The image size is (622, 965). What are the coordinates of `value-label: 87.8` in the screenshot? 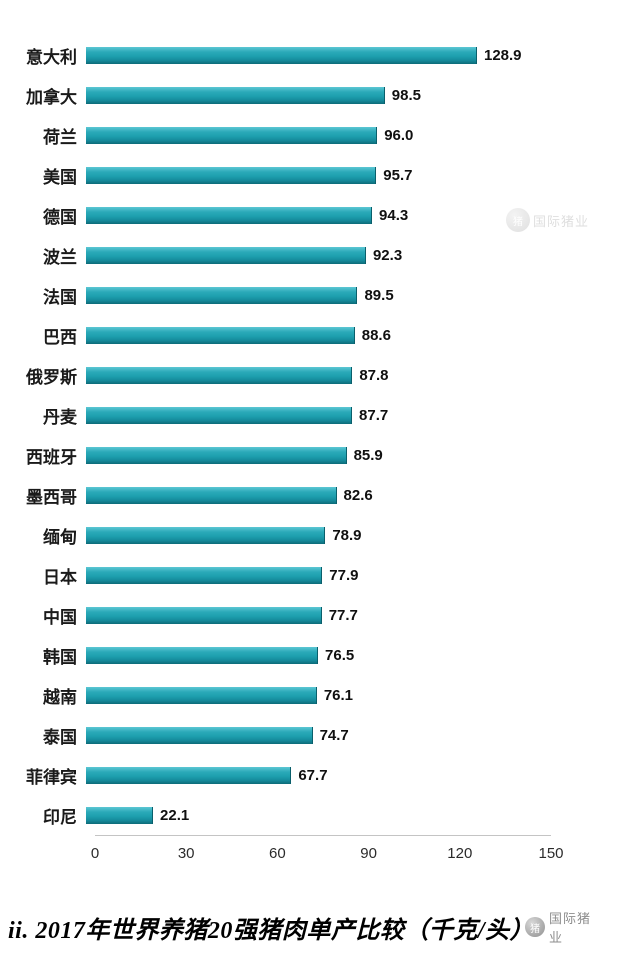 It's located at (374, 375).